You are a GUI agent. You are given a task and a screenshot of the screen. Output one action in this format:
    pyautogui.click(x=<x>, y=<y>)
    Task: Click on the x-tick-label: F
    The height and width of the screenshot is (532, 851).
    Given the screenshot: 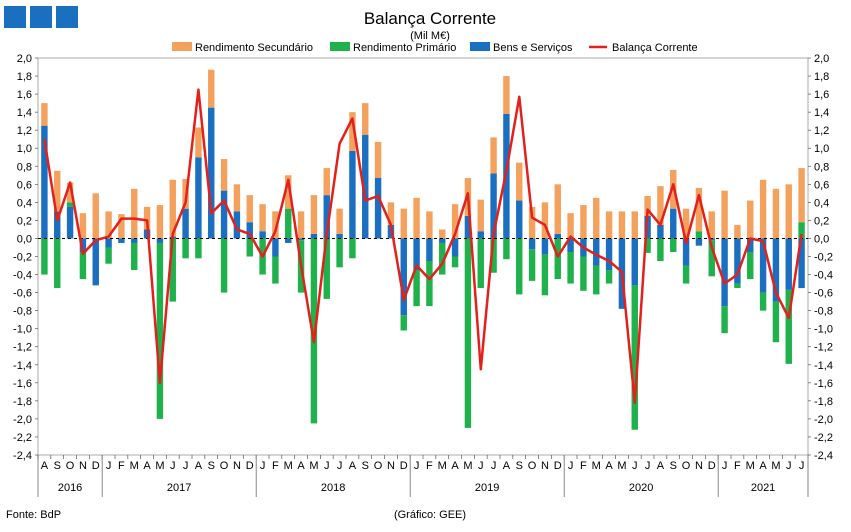 What is the action you would take?
    pyautogui.click(x=275, y=466)
    